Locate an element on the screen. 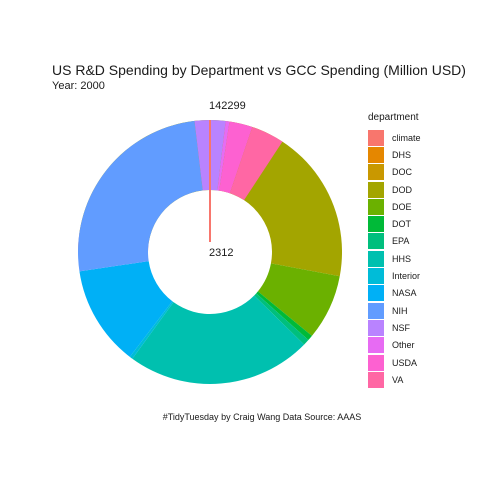 The width and height of the screenshot is (480, 480). slice-doe is located at coordinates (298, 299).